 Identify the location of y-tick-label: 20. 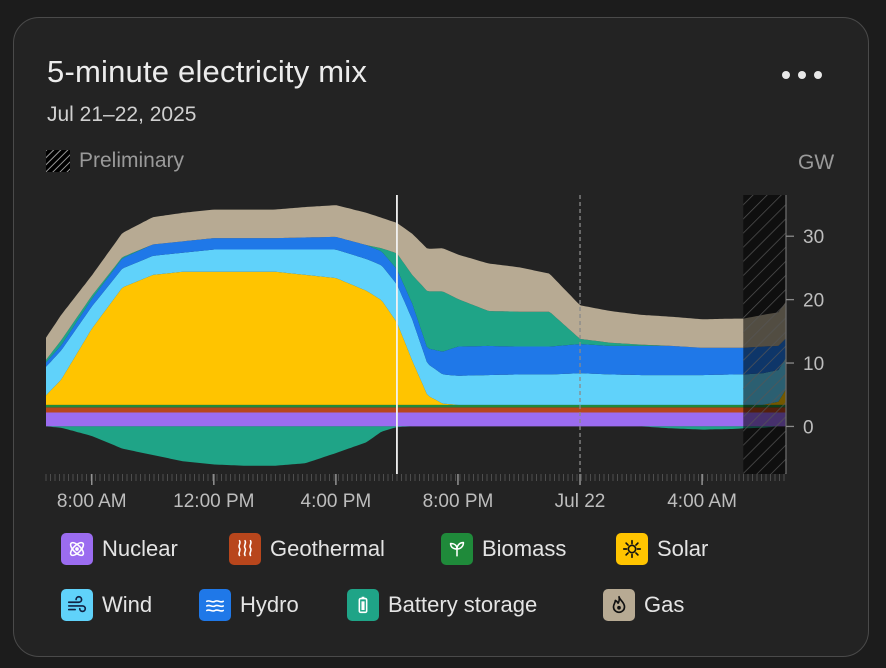
(813, 301).